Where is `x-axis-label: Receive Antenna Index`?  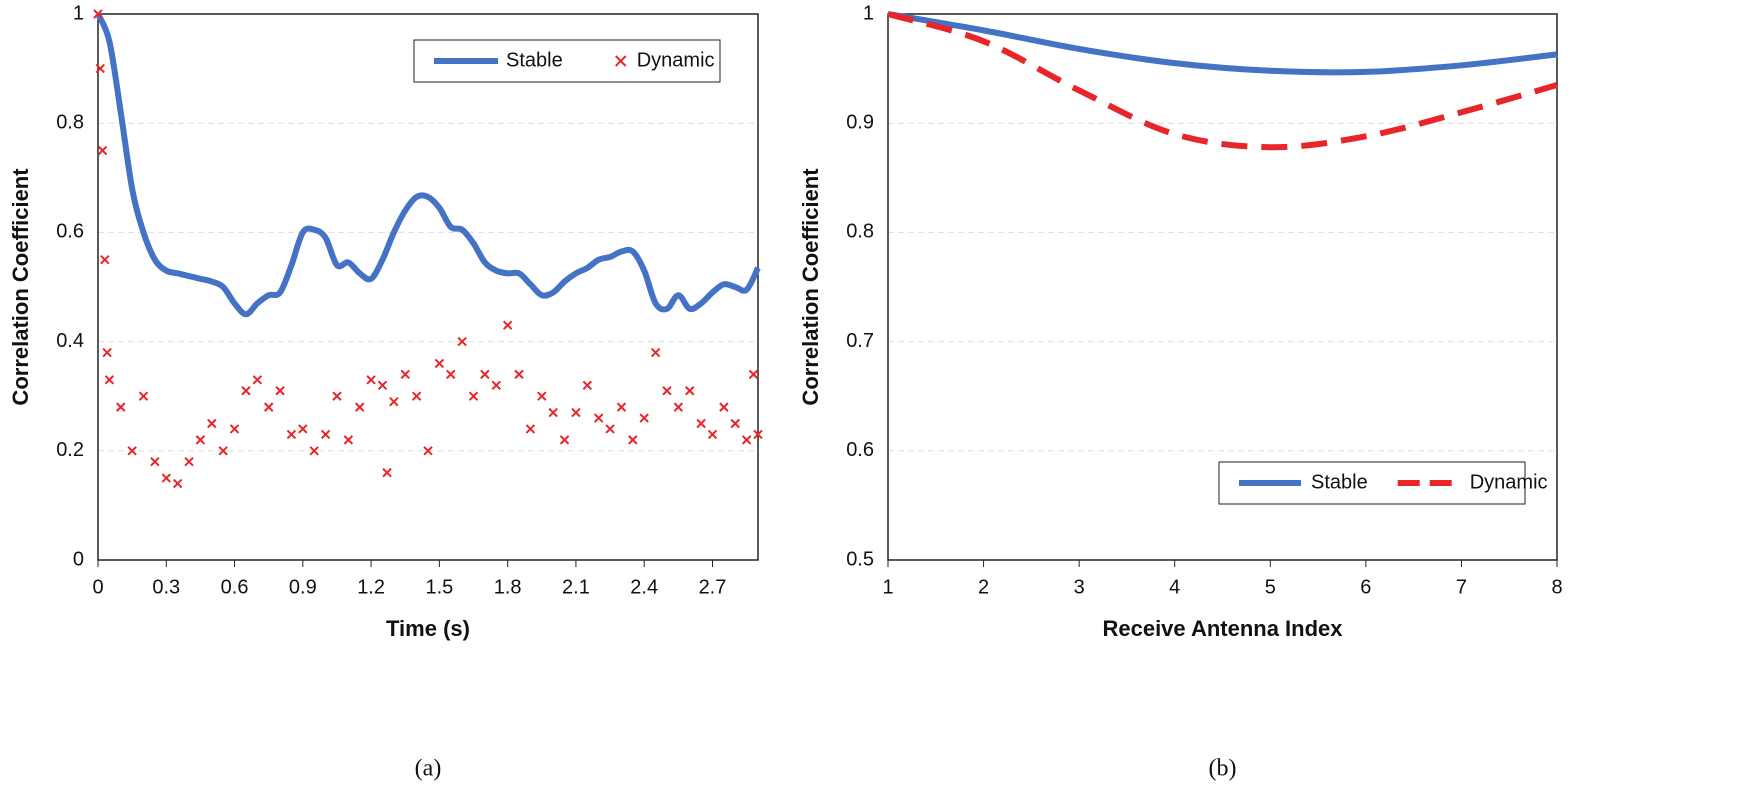 x-axis-label: Receive Antenna Index is located at coordinates (1222, 628).